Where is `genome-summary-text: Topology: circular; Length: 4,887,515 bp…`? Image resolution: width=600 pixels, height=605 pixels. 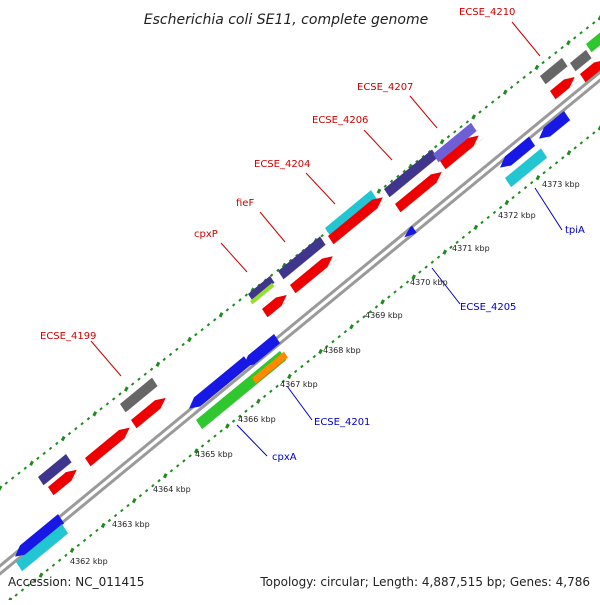 genome-summary-text: Topology: circular; Length: 4,887,515 bp… is located at coordinates (424, 582).